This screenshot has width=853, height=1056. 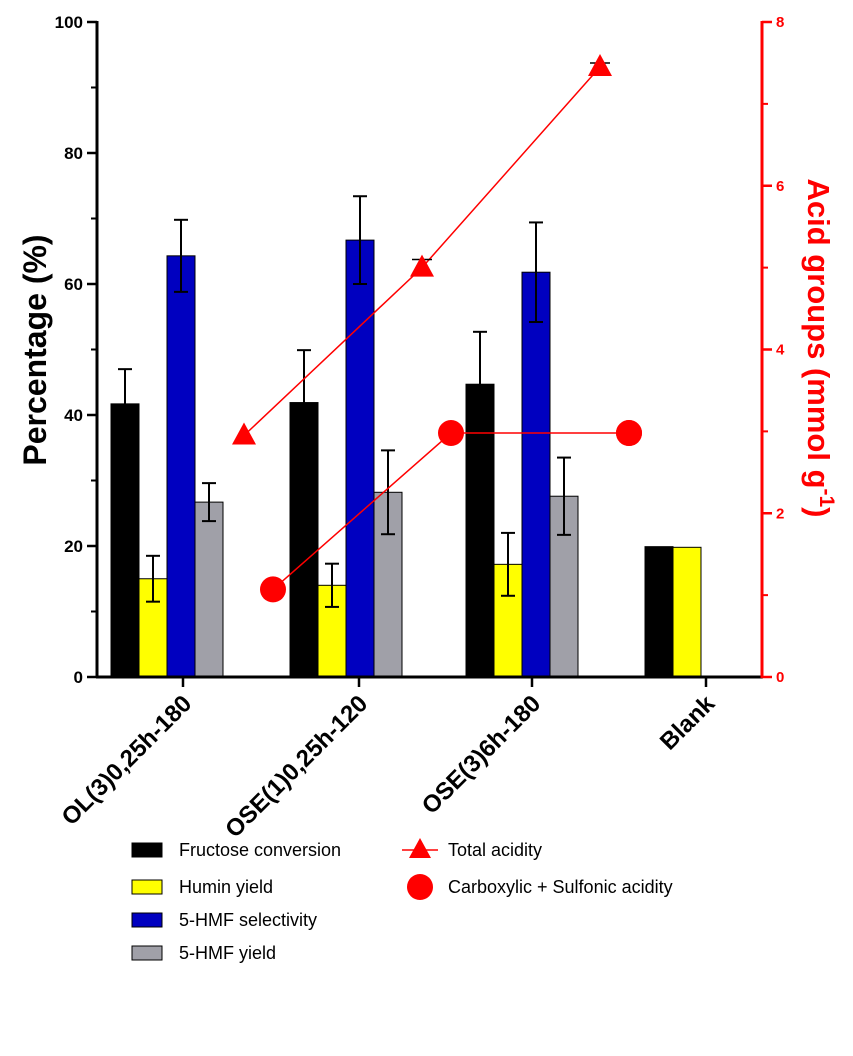 I want to click on legend-triangle-marker, so click(x=420, y=848).